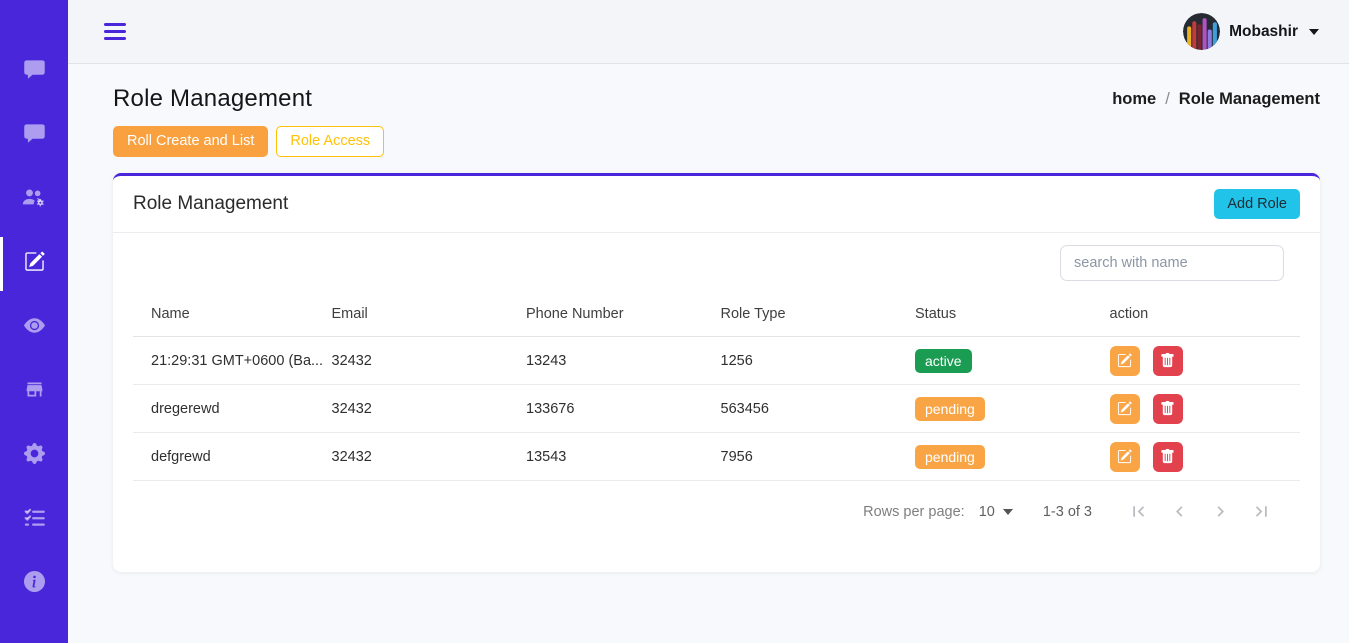 Image resolution: width=1349 pixels, height=643 pixels. What do you see at coordinates (986, 511) in the screenshot?
I see `rows-per-page-value: 10` at bounding box center [986, 511].